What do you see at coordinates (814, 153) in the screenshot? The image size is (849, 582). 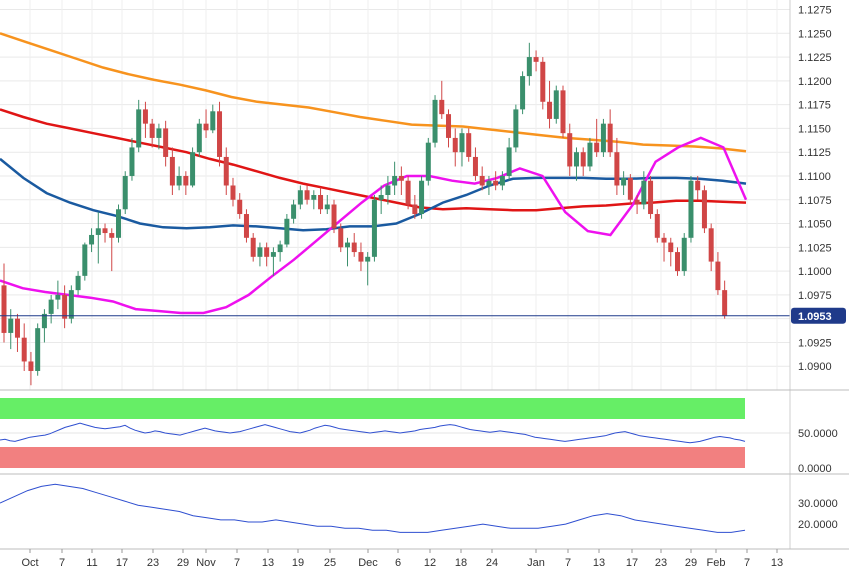 I see `price-tick-label: 1.1125` at bounding box center [814, 153].